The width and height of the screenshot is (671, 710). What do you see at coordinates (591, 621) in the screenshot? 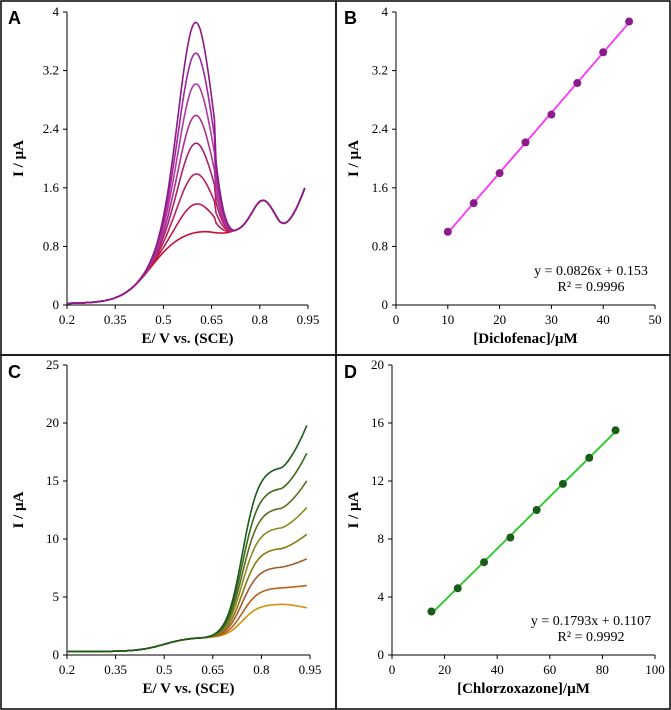
I see `regression-equation: y = 0.1793x + 0.1107` at bounding box center [591, 621].